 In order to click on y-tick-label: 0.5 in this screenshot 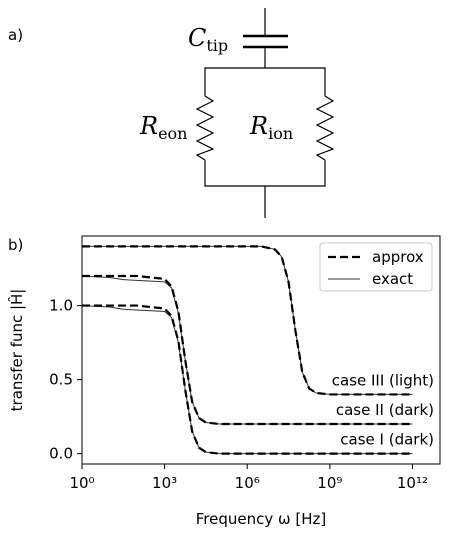, I will do `click(61, 380)`.